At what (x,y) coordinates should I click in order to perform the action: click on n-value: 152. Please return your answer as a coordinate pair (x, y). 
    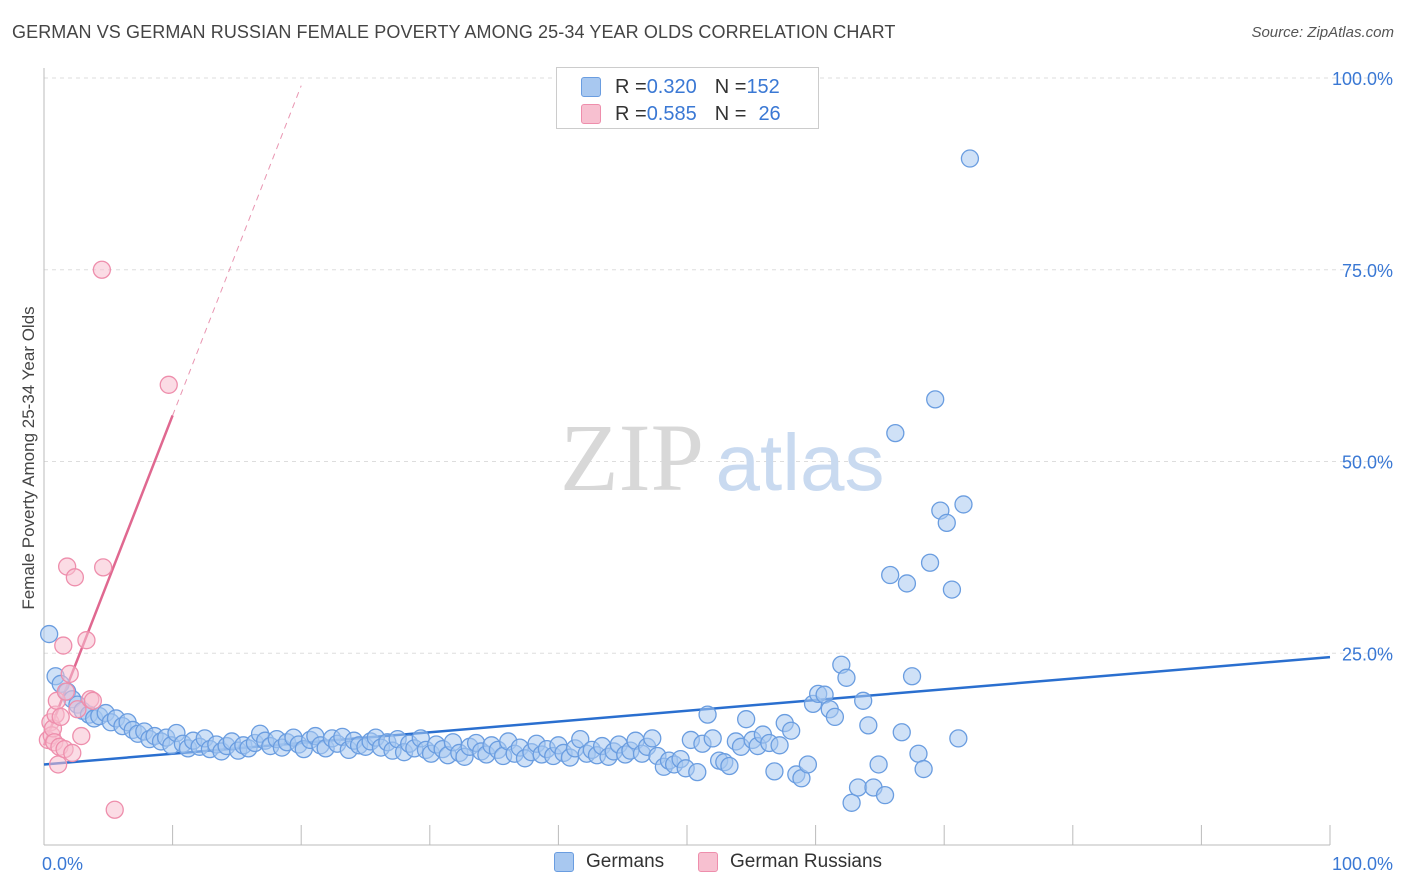
    Looking at the image, I should click on (763, 86).